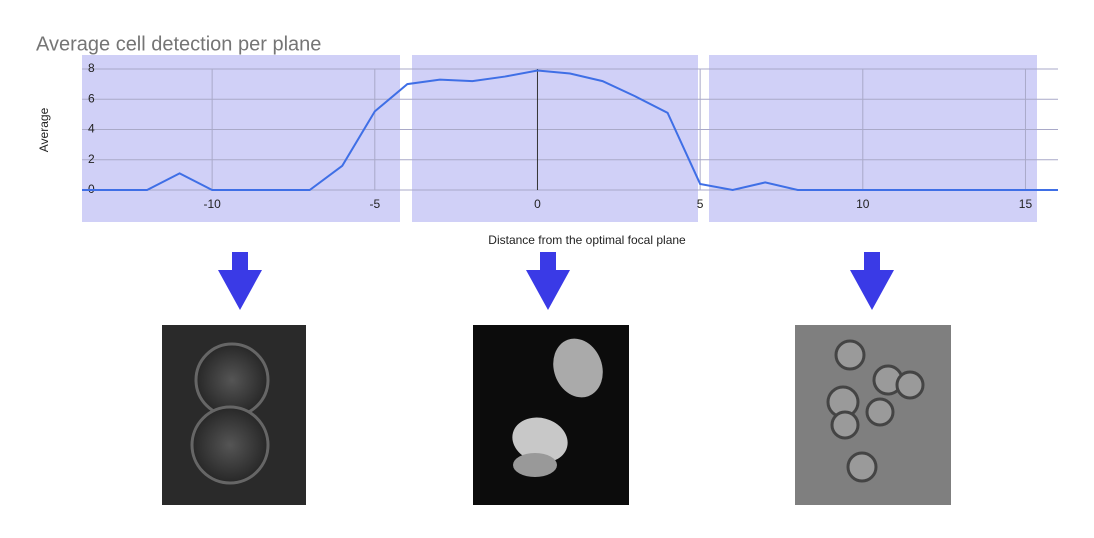 The width and height of the screenshot is (1094, 538). I want to click on x-tick-label: 15, so click(1026, 204).